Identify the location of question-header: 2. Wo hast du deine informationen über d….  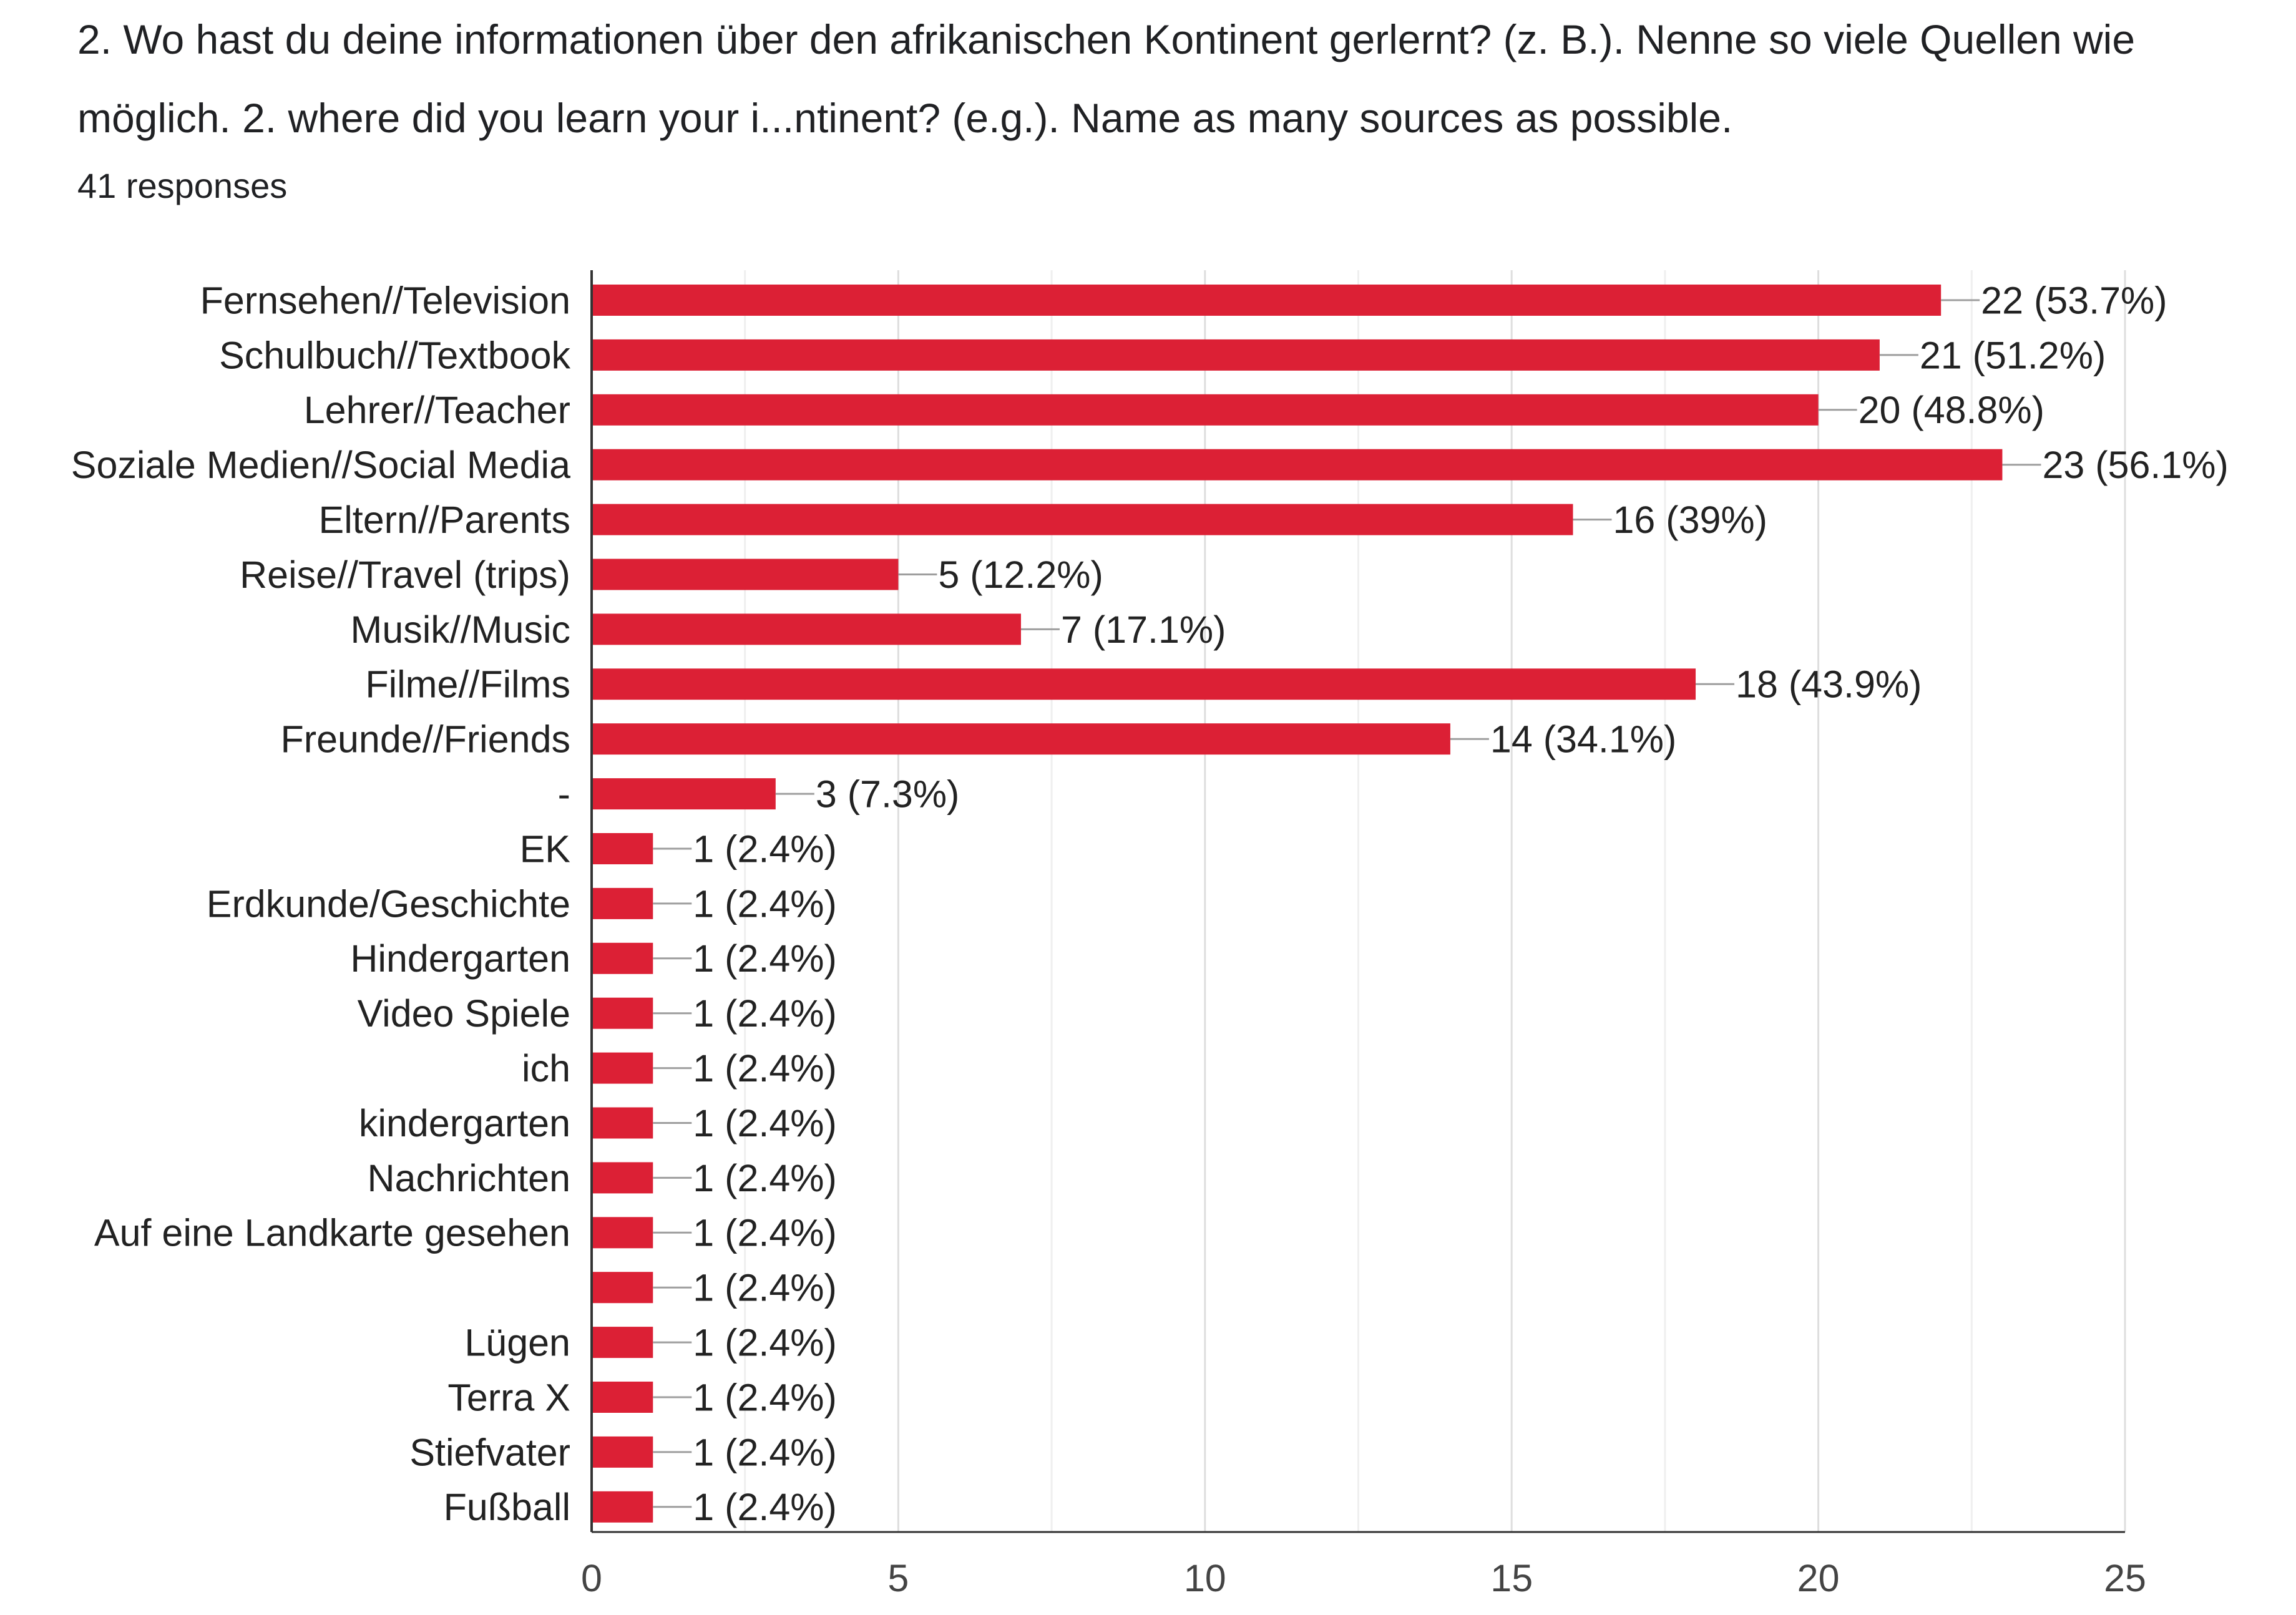
(1182, 105).